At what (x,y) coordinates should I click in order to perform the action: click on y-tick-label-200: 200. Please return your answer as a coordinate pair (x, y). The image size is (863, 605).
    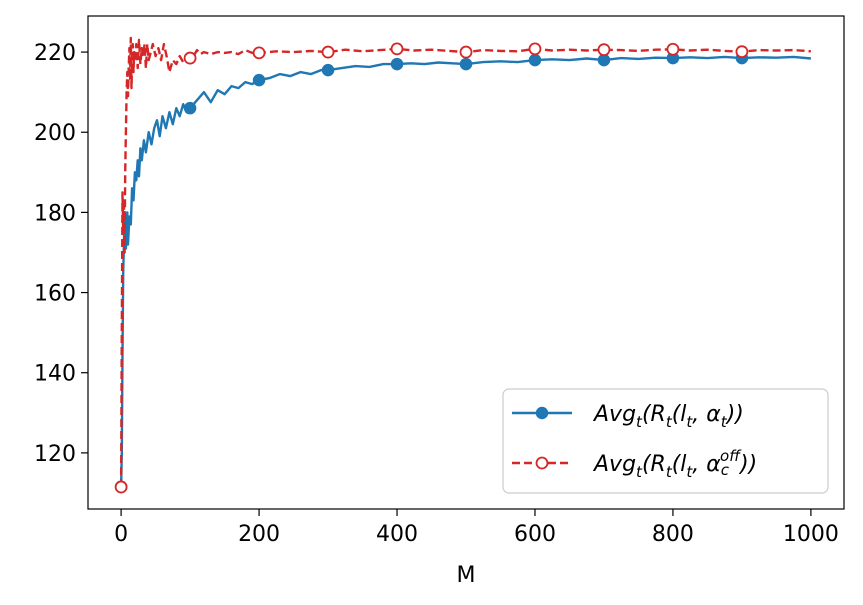
    Looking at the image, I should click on (55, 133).